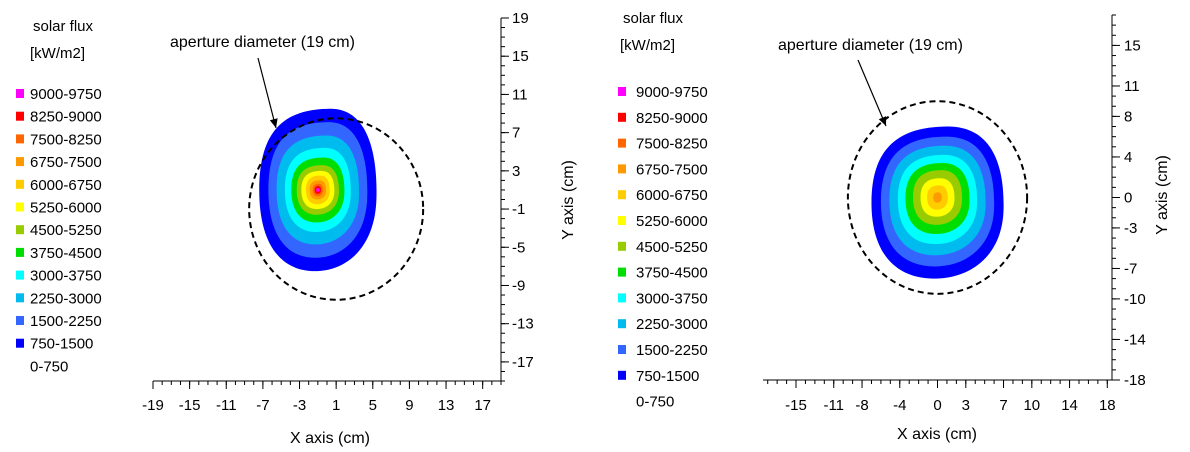 Image resolution: width=1190 pixels, height=452 pixels. Describe the element at coordinates (882, 121) in the screenshot. I see `annotation-arrowhead` at that location.